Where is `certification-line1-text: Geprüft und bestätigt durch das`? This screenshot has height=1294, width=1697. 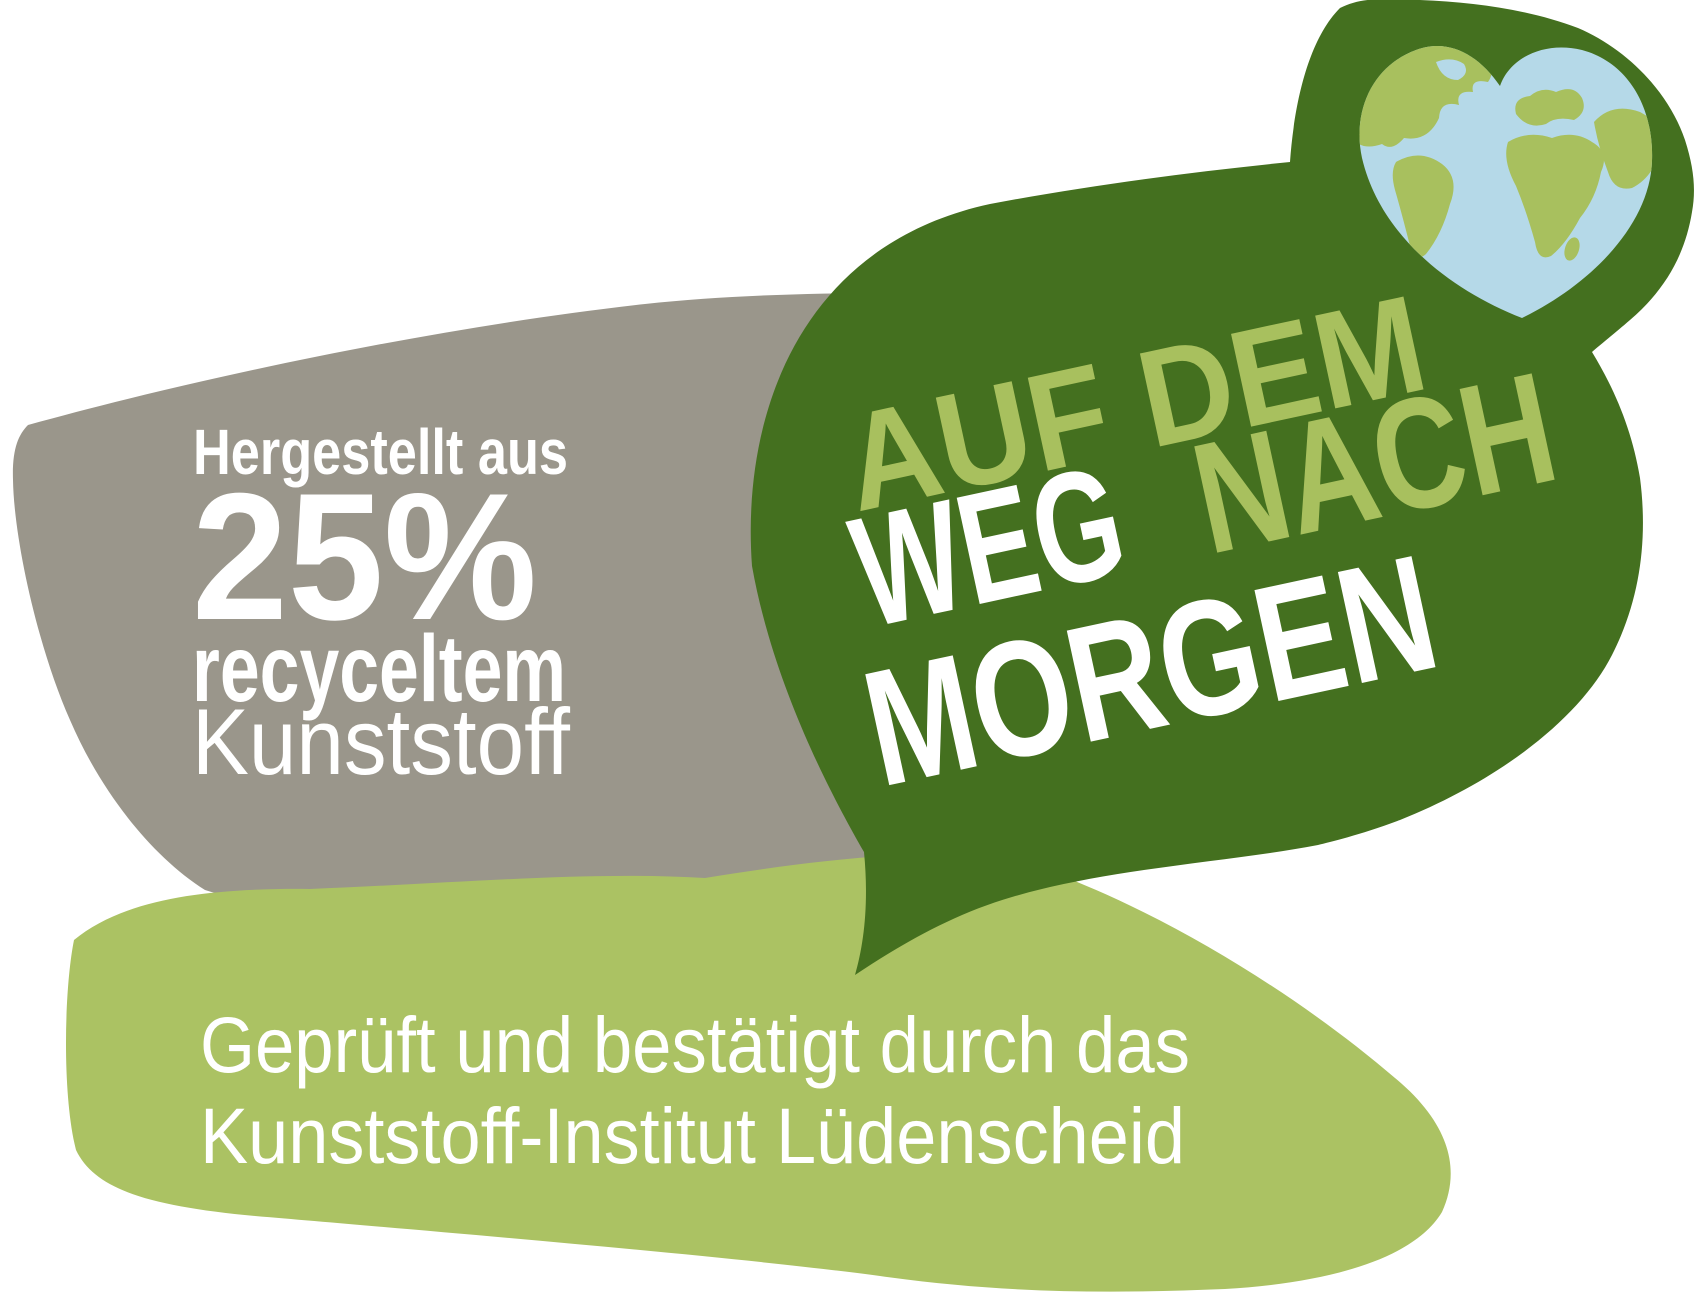 certification-line1-text: Geprüft und bestätigt durch das is located at coordinates (695, 1044).